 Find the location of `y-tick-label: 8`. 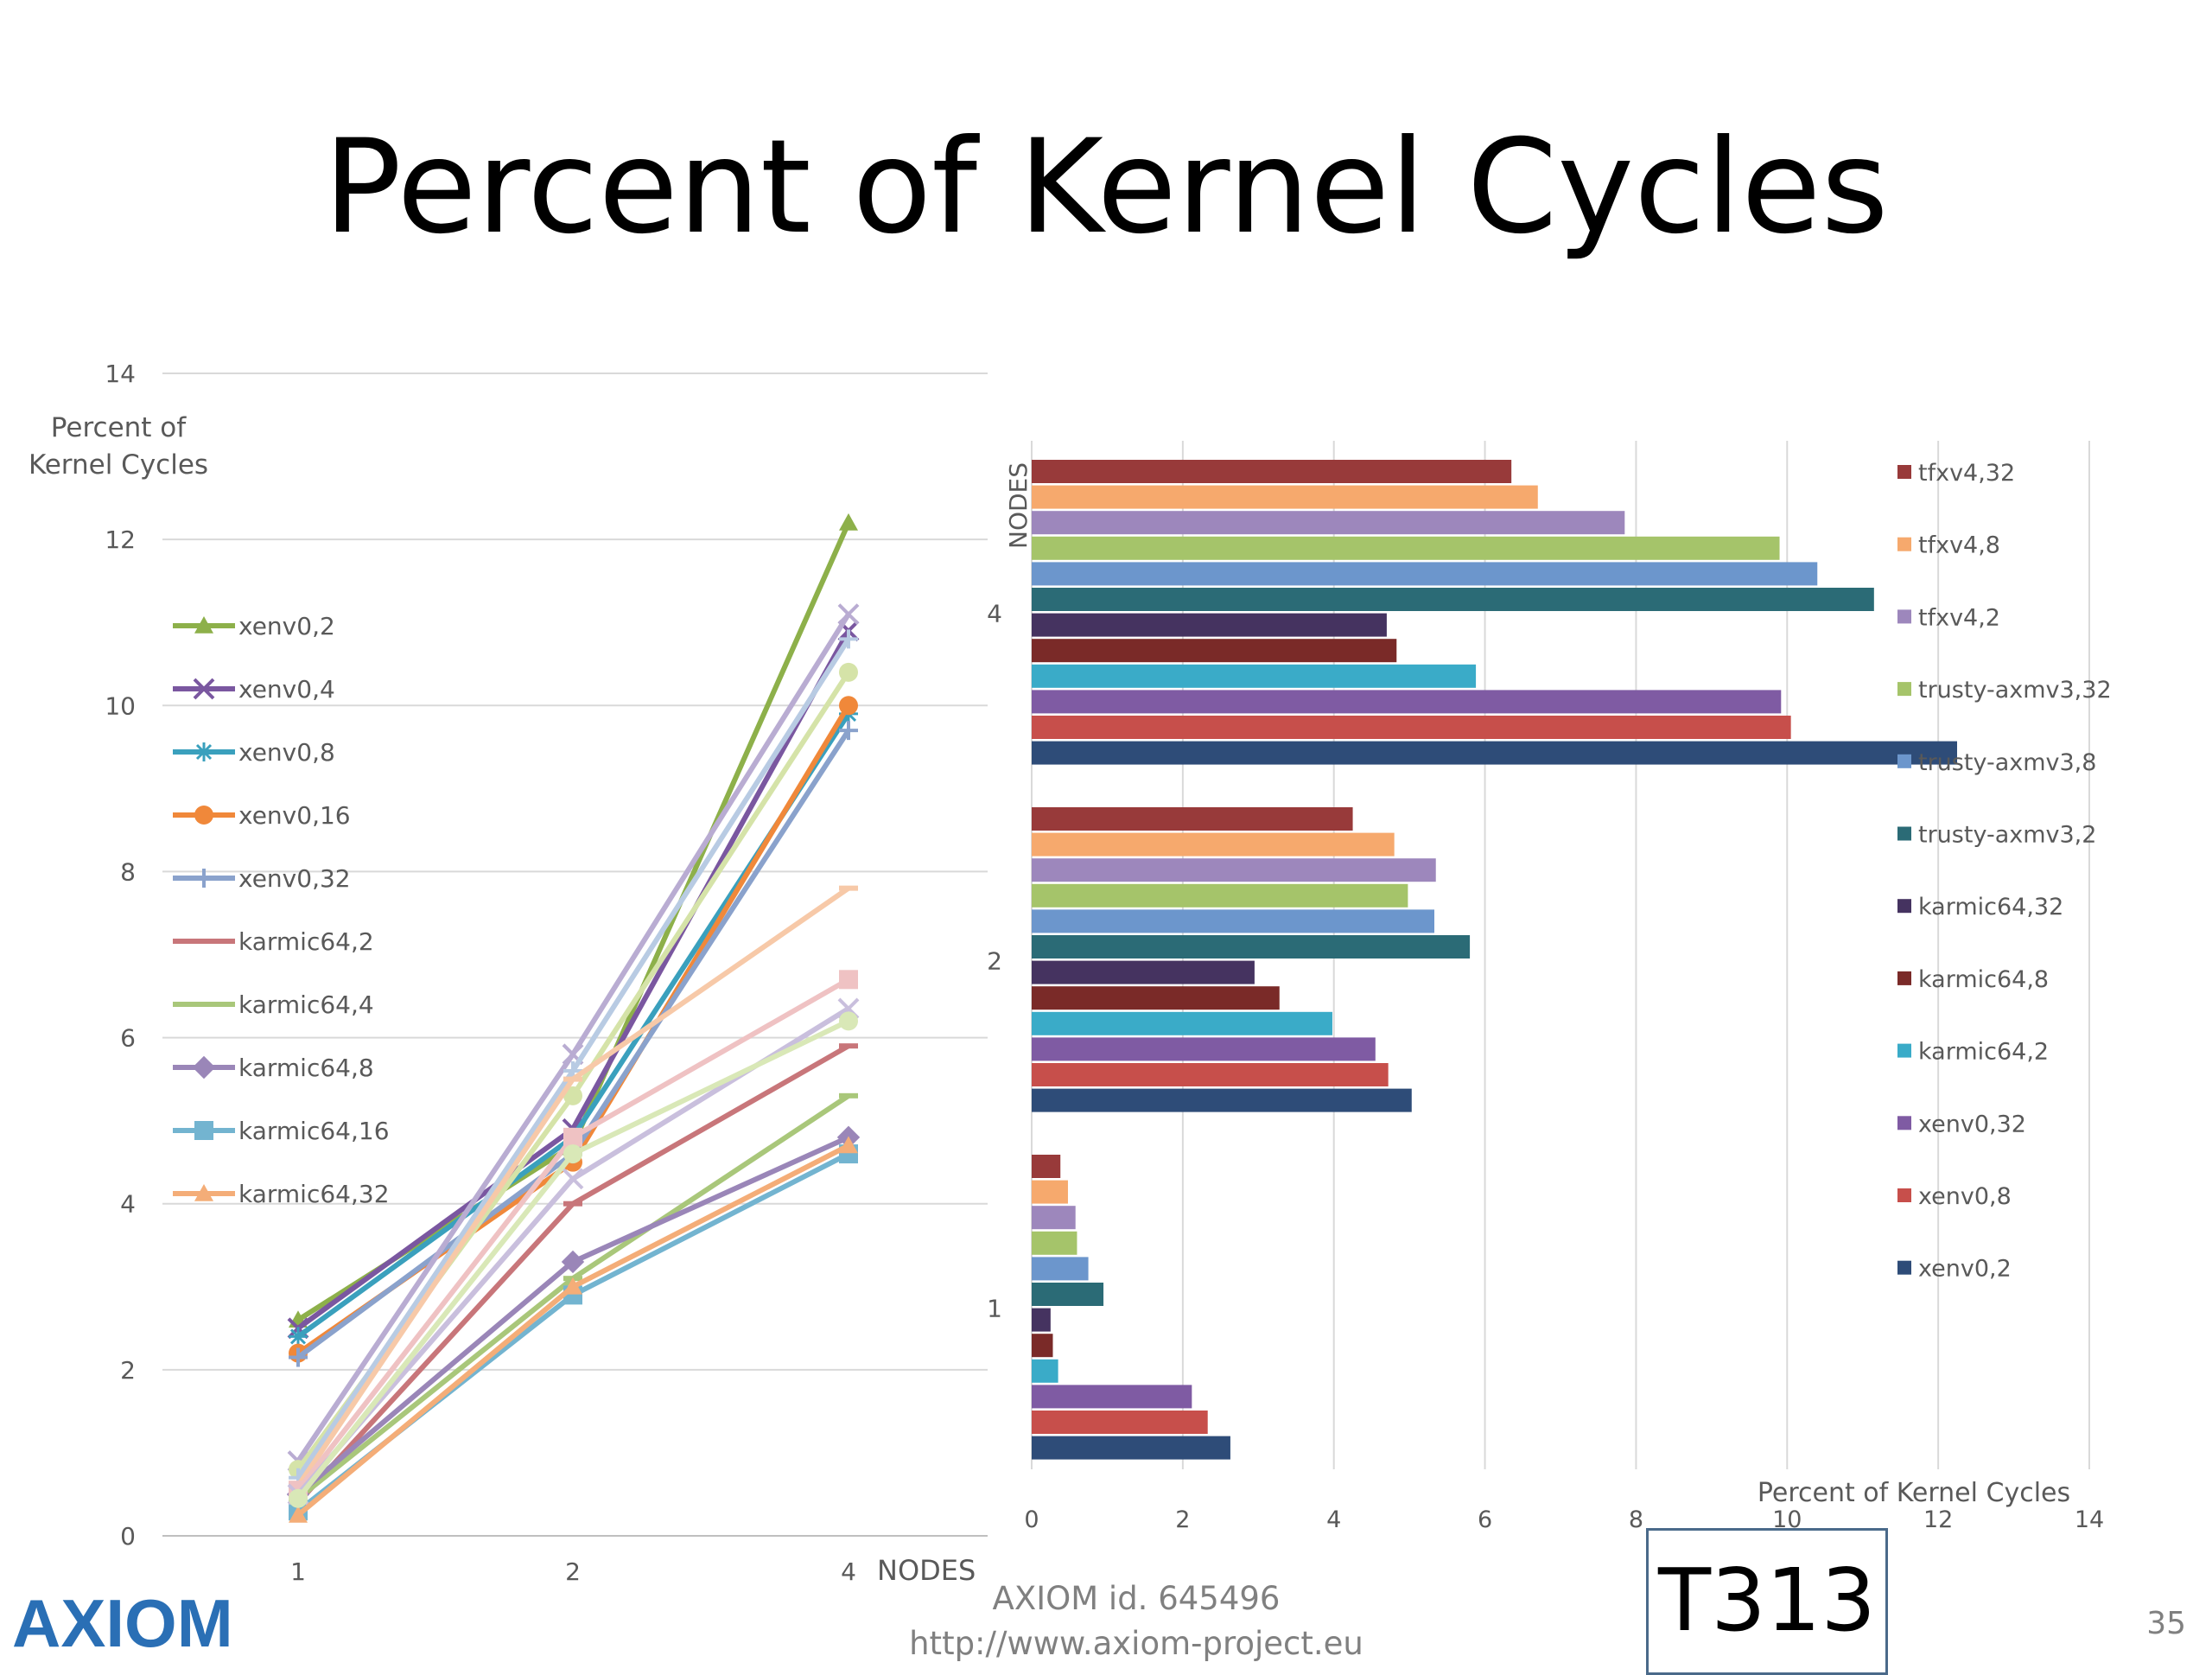

y-tick-label: 8 is located at coordinates (128, 871).